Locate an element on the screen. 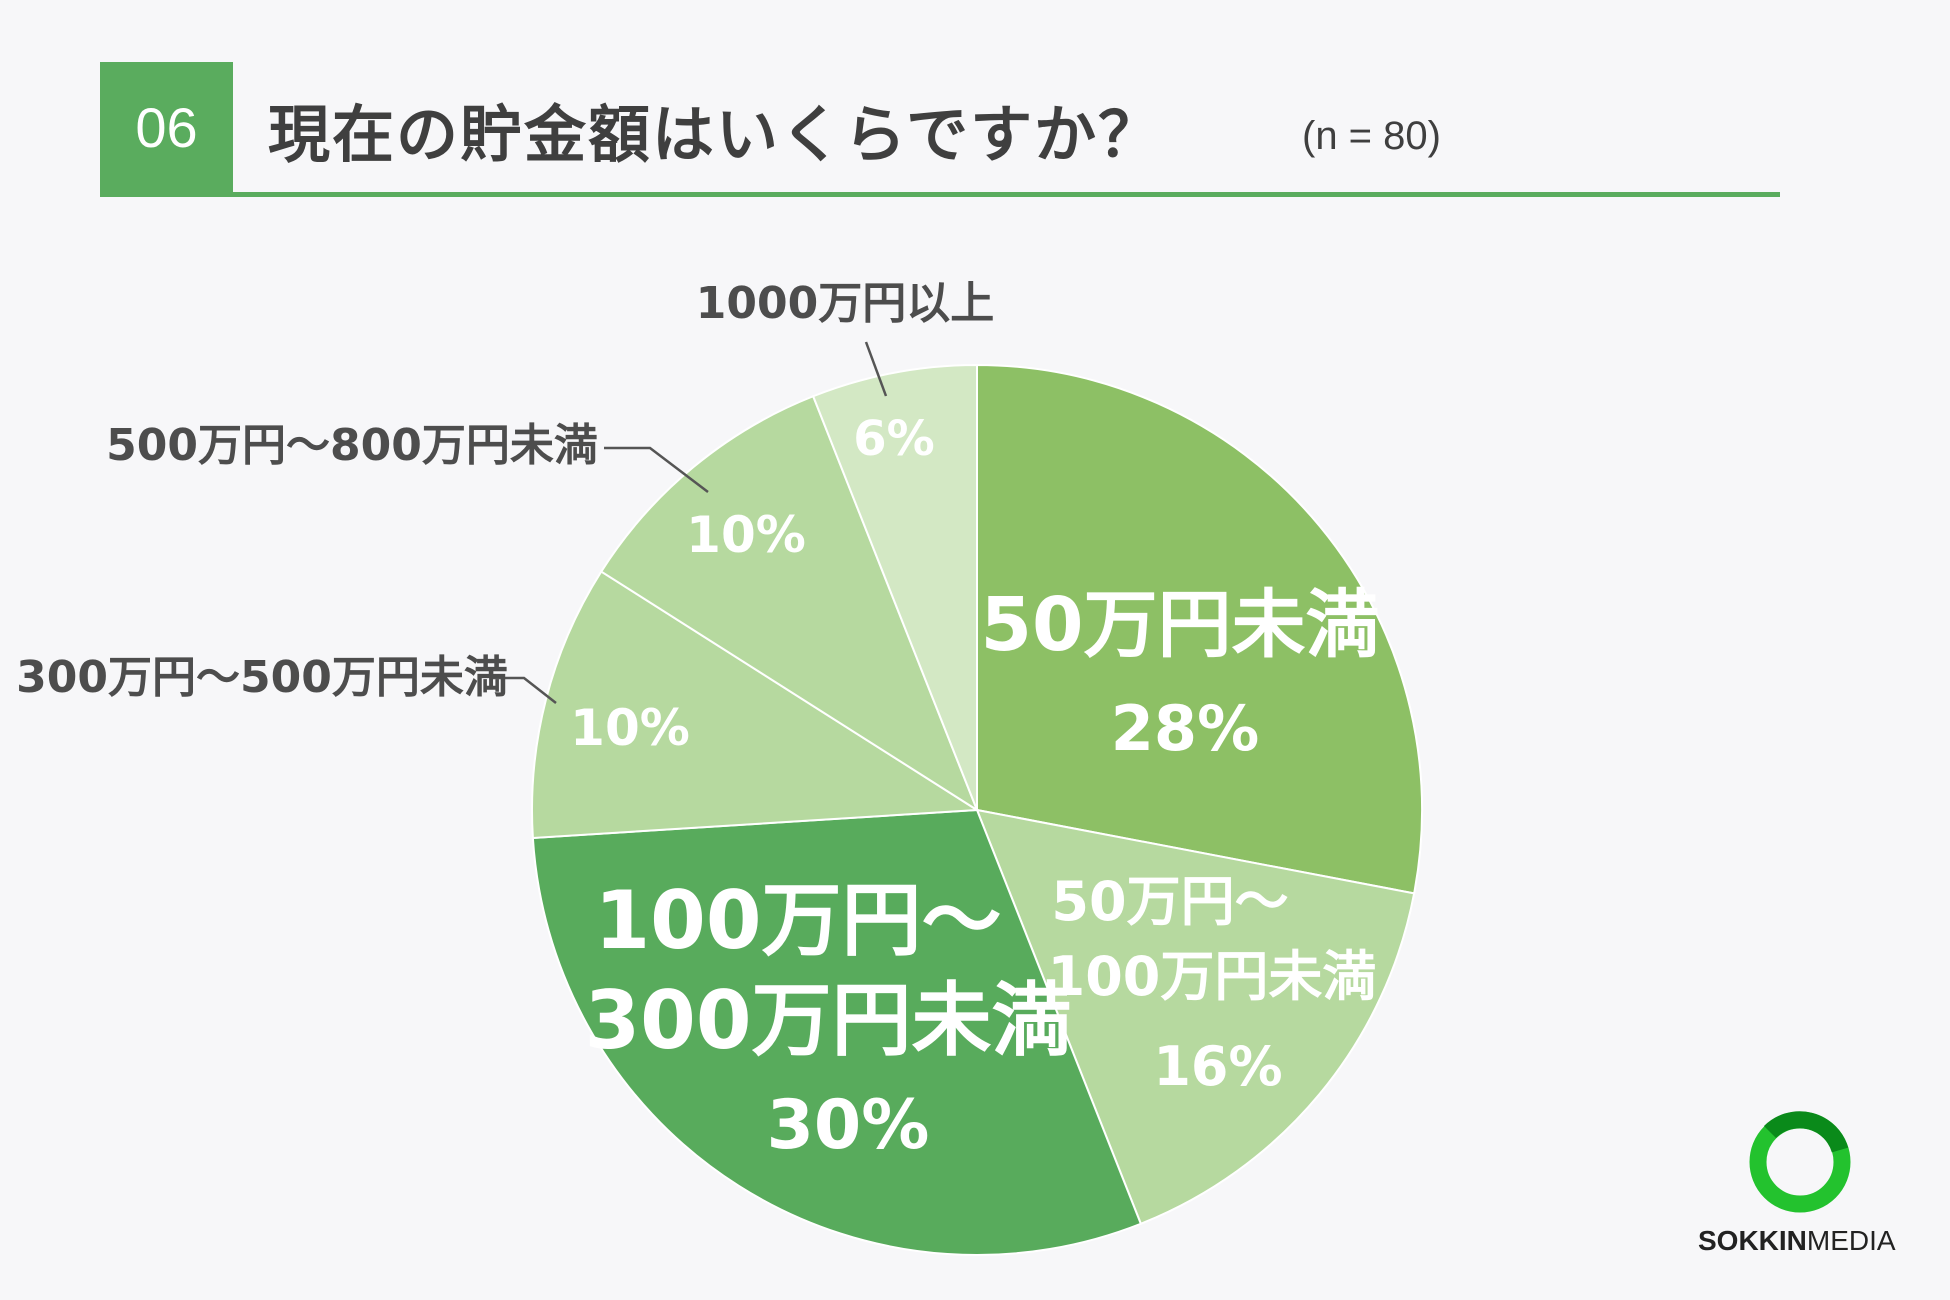 The height and width of the screenshot is (1300, 1950). chart-header: 06 現在の貯金額はいくらですか？ (n = 80) is located at coordinates (940, 129).